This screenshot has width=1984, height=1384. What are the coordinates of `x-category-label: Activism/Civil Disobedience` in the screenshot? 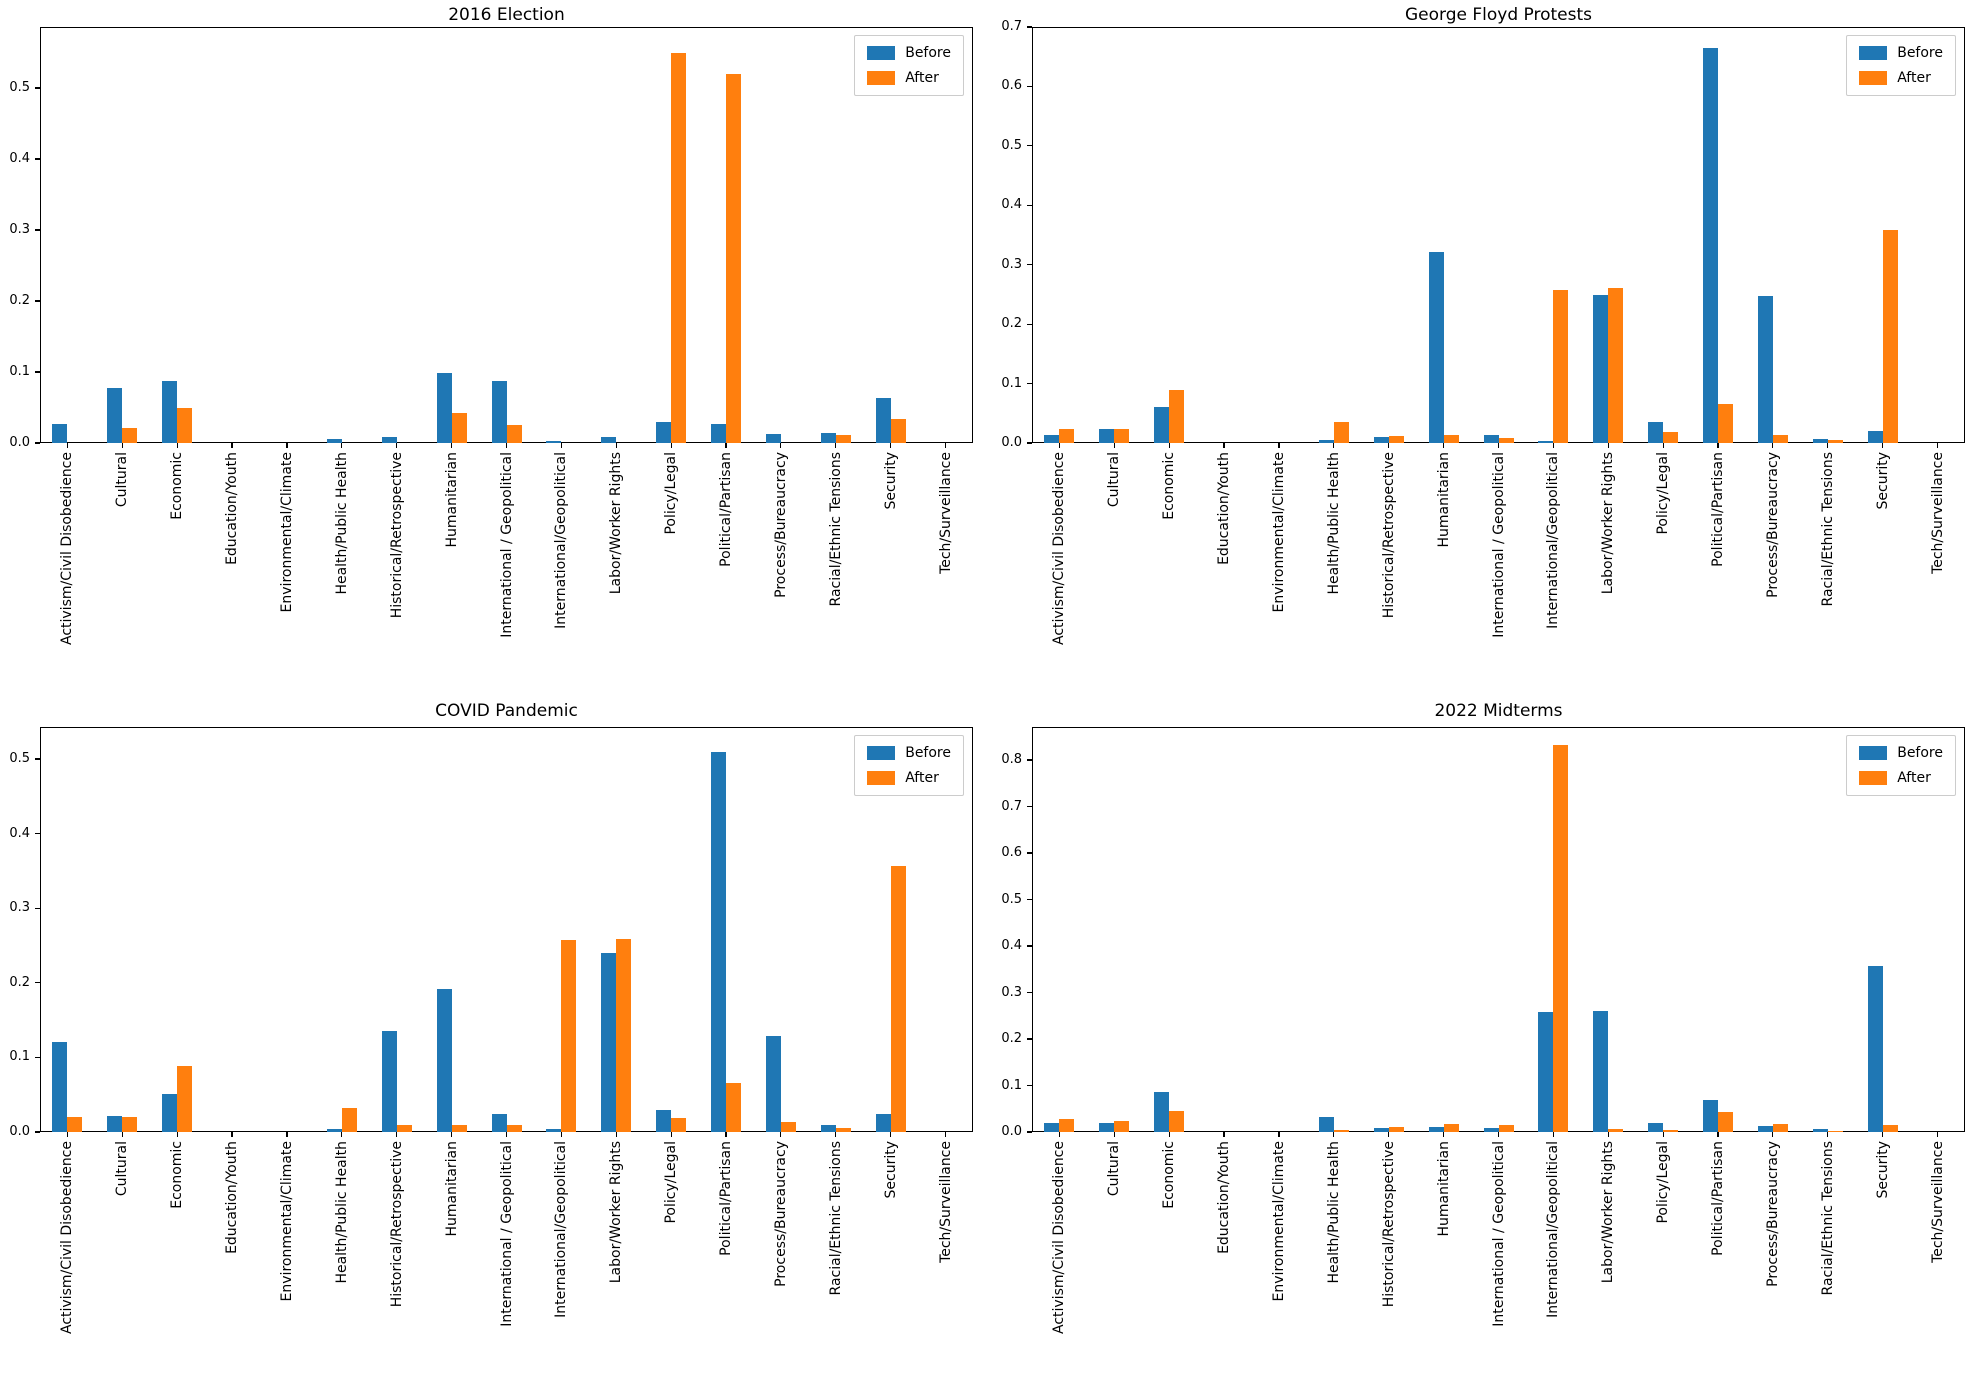 It's located at (67, 1238).